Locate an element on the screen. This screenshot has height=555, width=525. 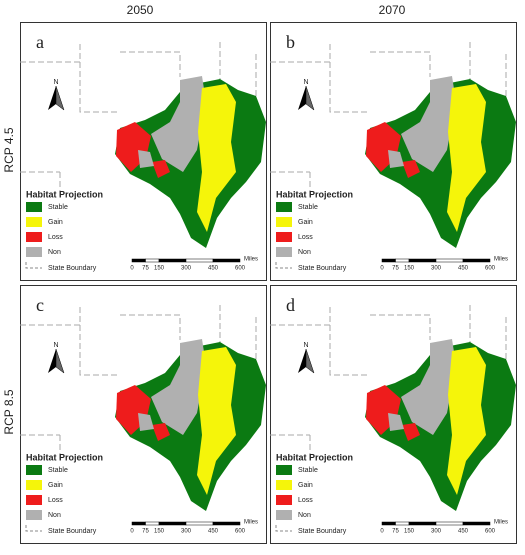
panel-letter: c is located at coordinates (40, 305).